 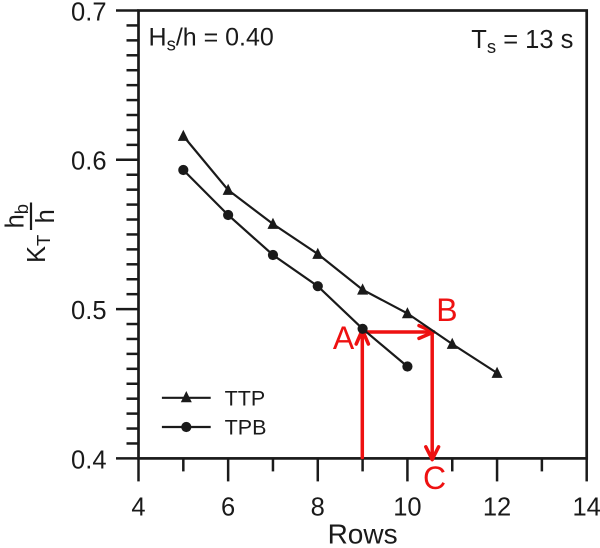 What do you see at coordinates (88, 460) in the screenshot?
I see `svg-text: 0.4` at bounding box center [88, 460].